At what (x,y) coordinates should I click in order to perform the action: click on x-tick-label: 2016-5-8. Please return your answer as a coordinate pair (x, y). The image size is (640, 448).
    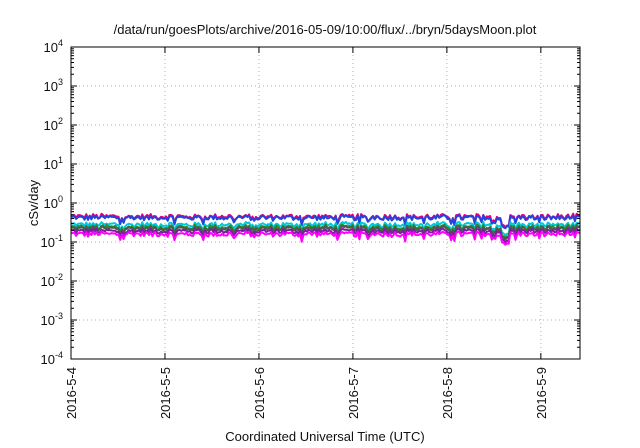
    Looking at the image, I should click on (447, 393).